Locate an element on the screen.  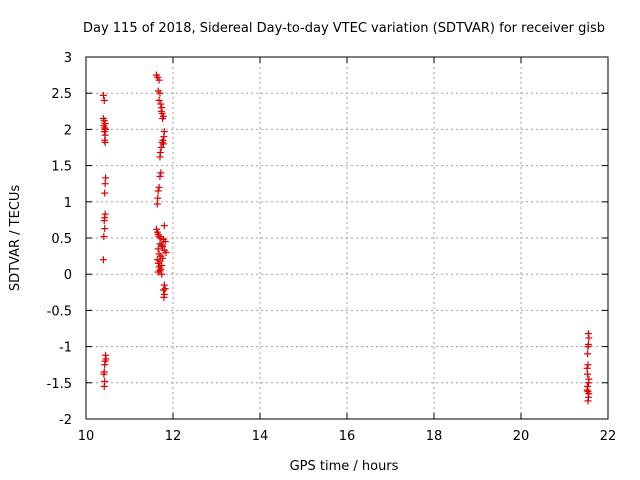
x-tick-label: 16 is located at coordinates (347, 436).